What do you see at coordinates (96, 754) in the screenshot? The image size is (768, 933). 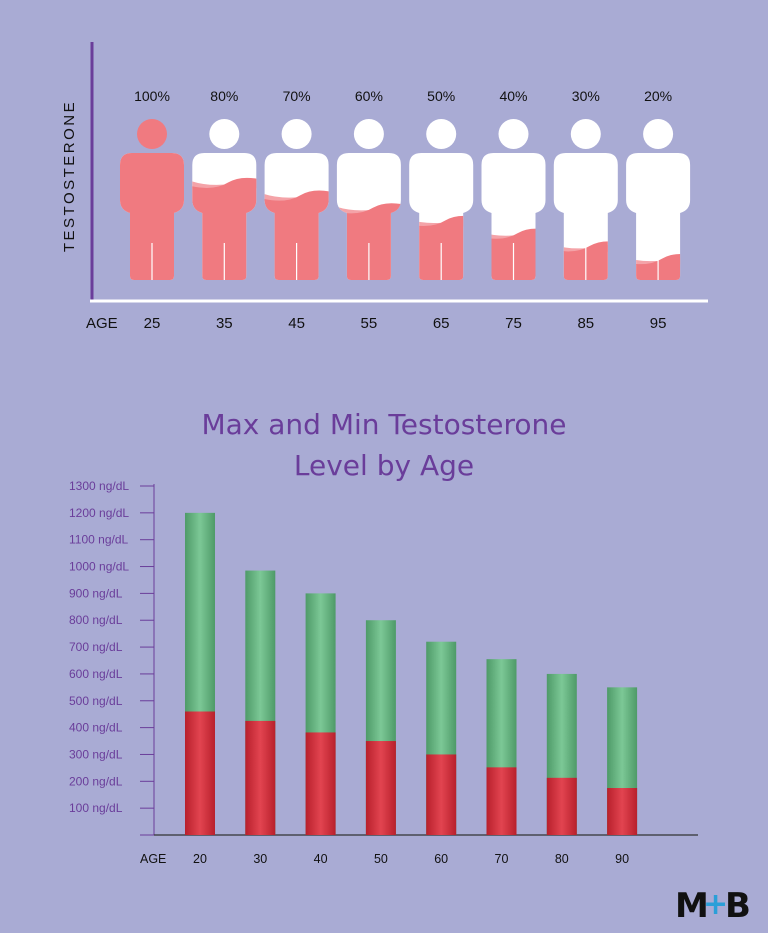 I see `y-tick-label: 300 ng/dL` at bounding box center [96, 754].